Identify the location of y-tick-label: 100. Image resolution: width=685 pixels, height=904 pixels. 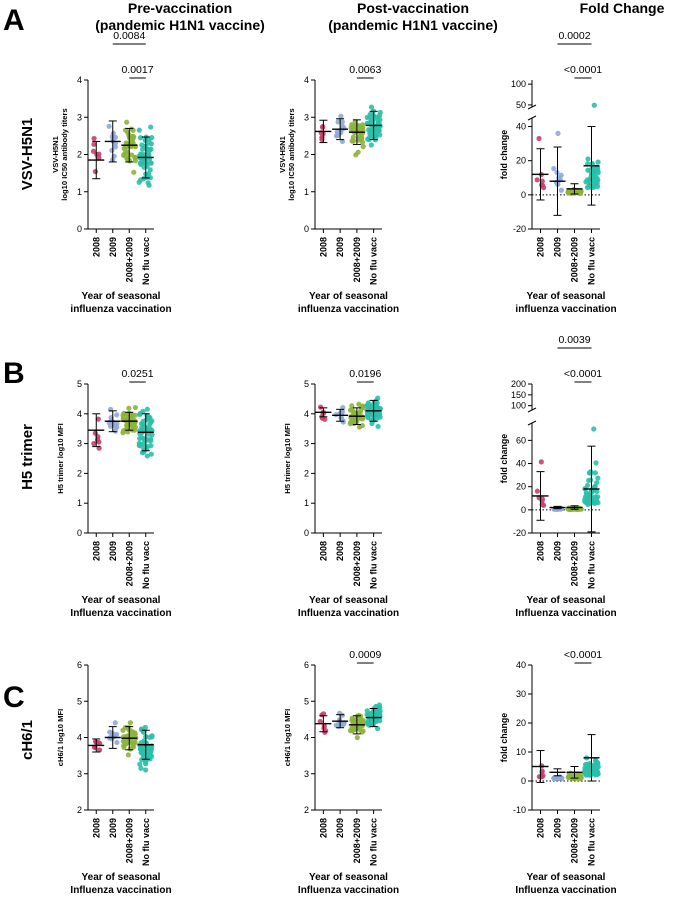
(518, 84).